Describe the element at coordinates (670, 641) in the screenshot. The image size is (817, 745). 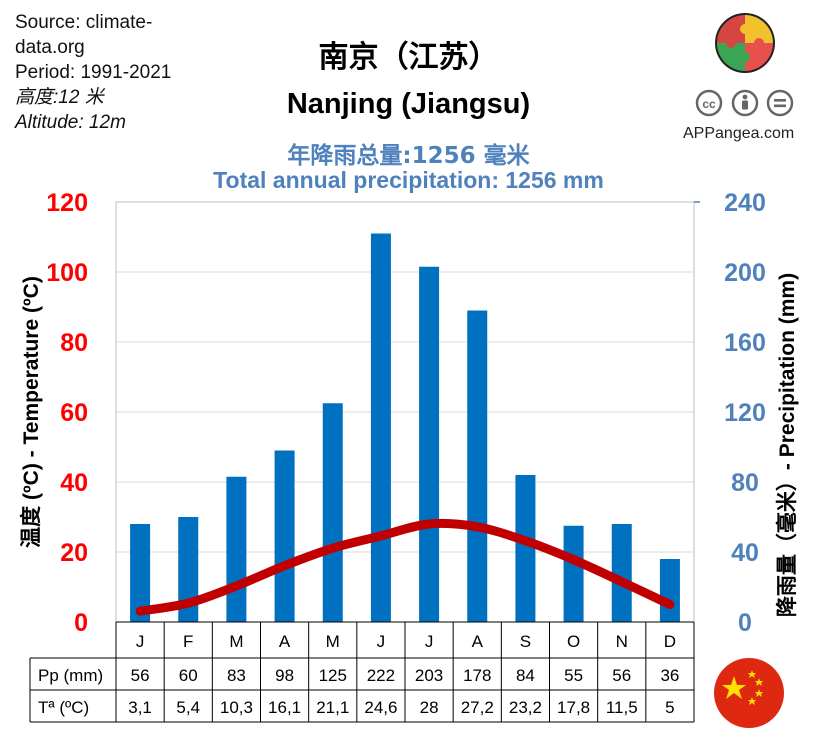
I see `month-label: D` at that location.